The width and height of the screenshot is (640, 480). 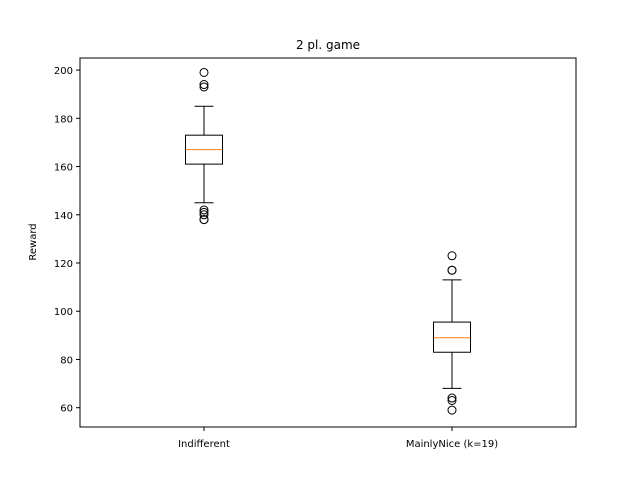 I want to click on chart-title: 2 pl. game, so click(x=328, y=45).